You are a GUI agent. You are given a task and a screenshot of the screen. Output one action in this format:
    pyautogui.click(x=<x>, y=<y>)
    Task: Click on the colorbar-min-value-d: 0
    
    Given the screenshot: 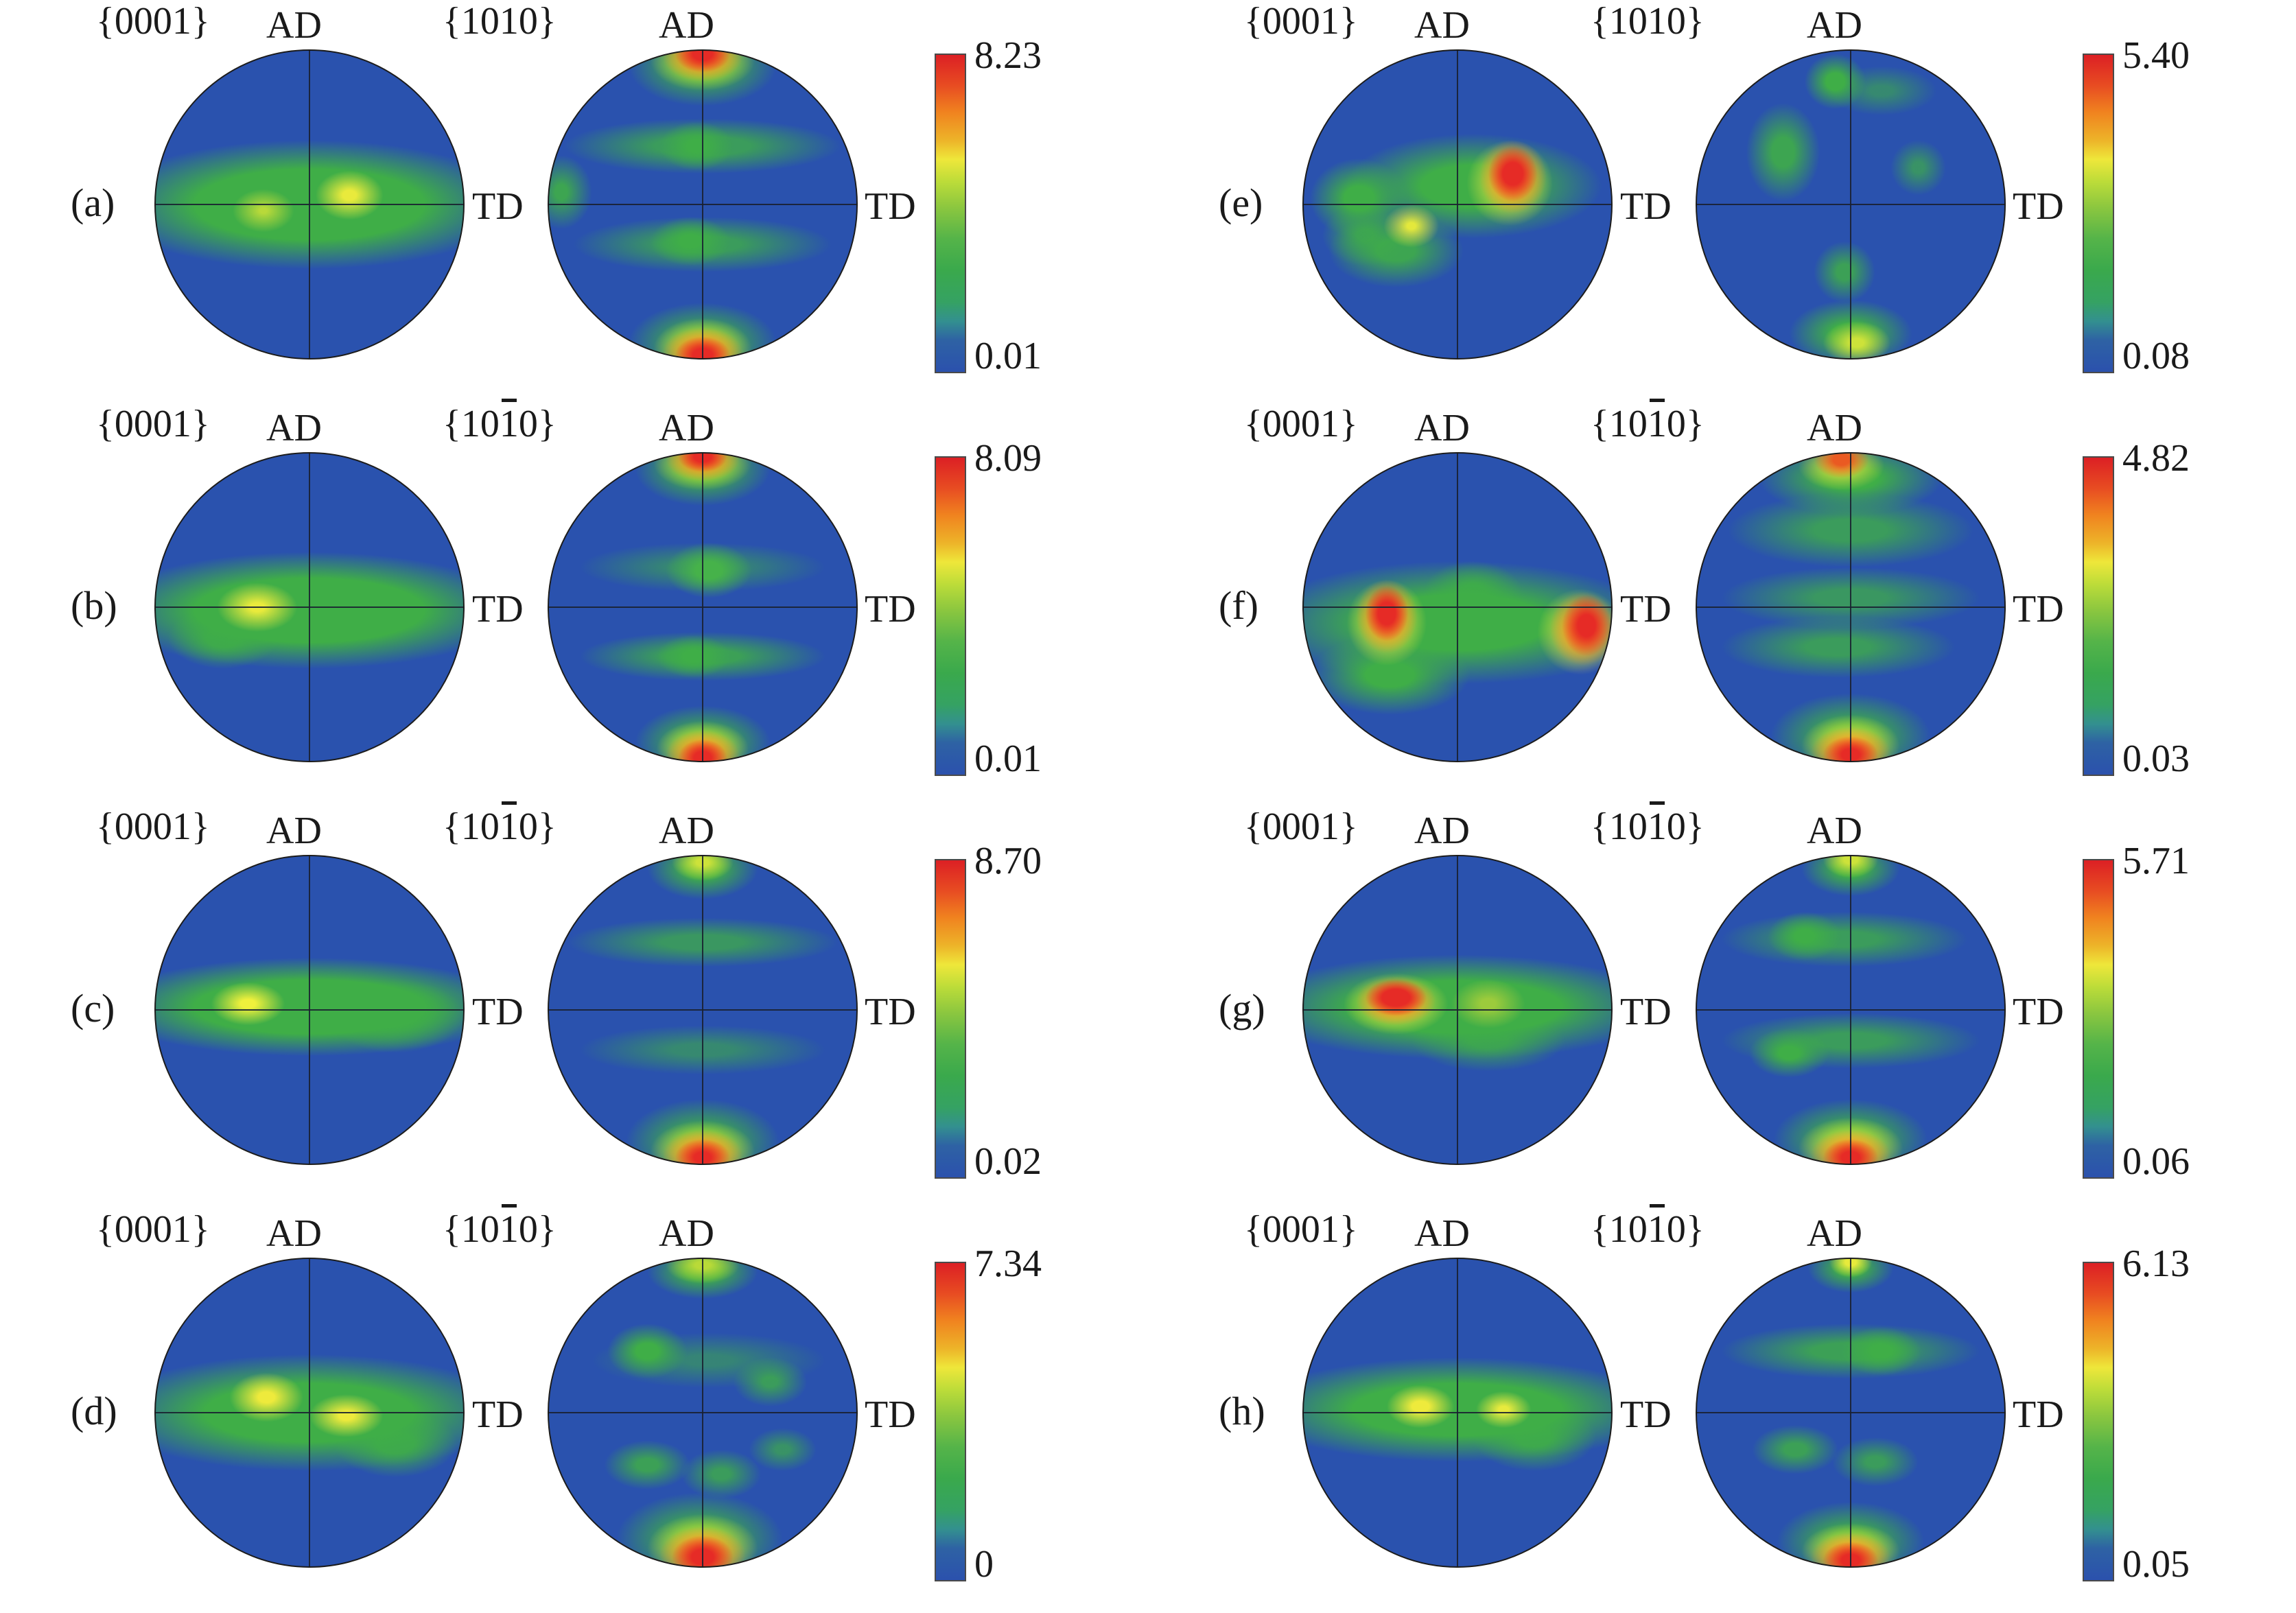 What is the action you would take?
    pyautogui.click(x=984, y=1564)
    